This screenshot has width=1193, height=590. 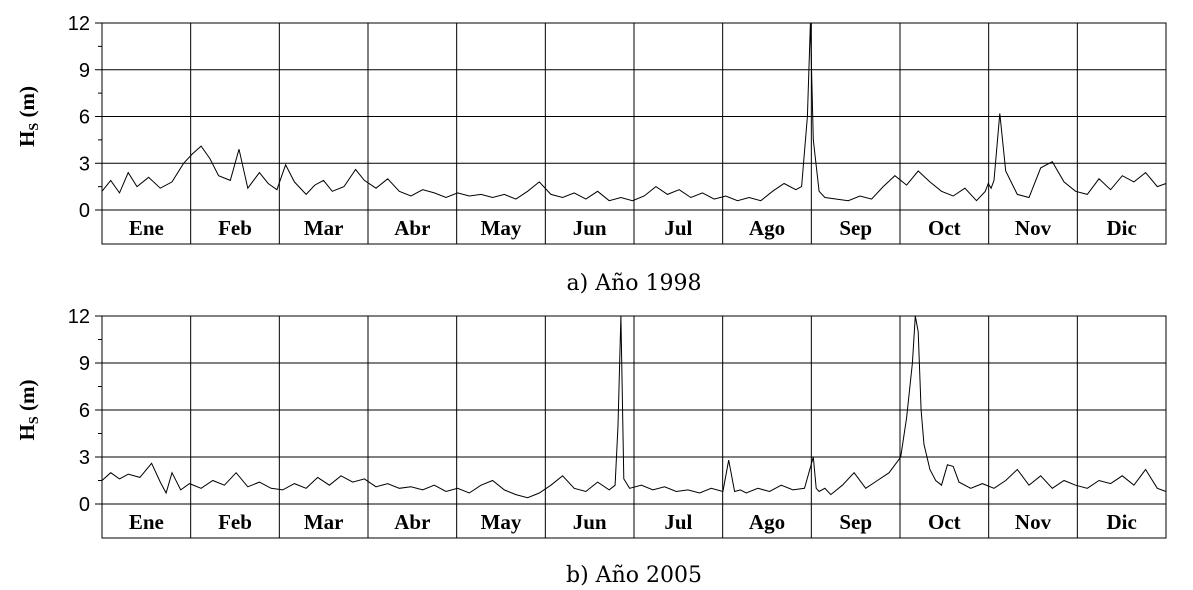 What do you see at coordinates (501, 522) in the screenshot?
I see `chart-2005-month-may: May` at bounding box center [501, 522].